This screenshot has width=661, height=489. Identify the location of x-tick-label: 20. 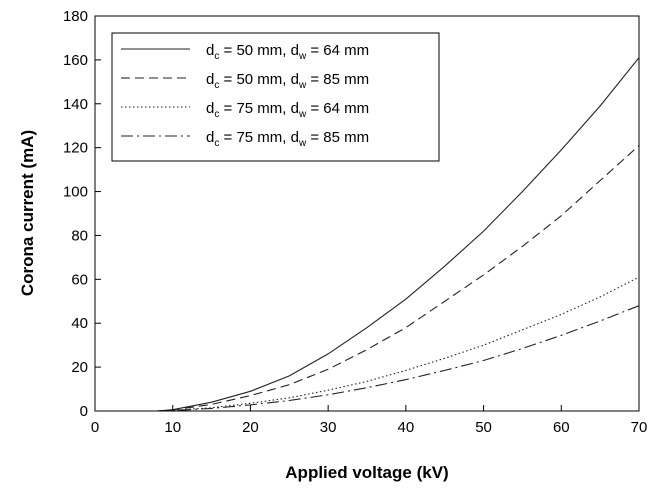
(250, 427).